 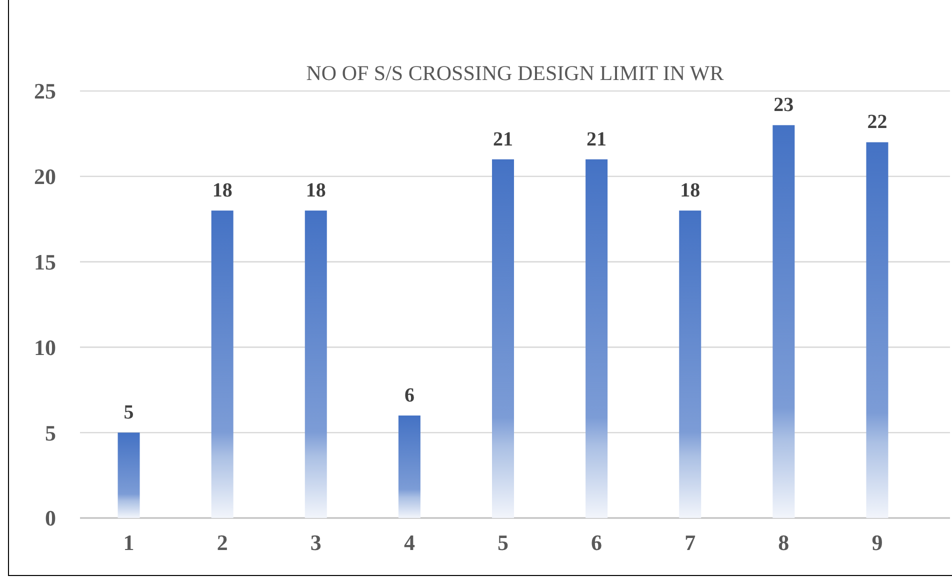 I want to click on data-label: 5, so click(x=129, y=413).